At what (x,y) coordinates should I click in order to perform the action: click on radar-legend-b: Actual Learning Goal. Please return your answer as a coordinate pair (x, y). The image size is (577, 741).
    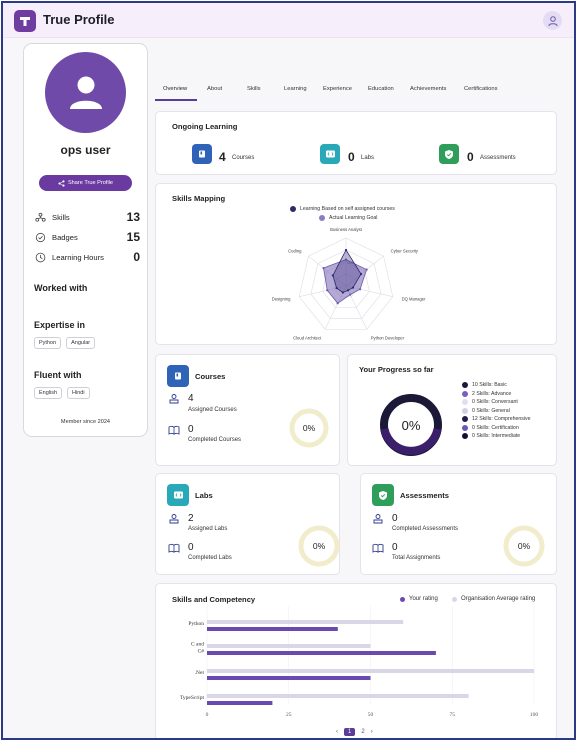
    Looking at the image, I should click on (348, 218).